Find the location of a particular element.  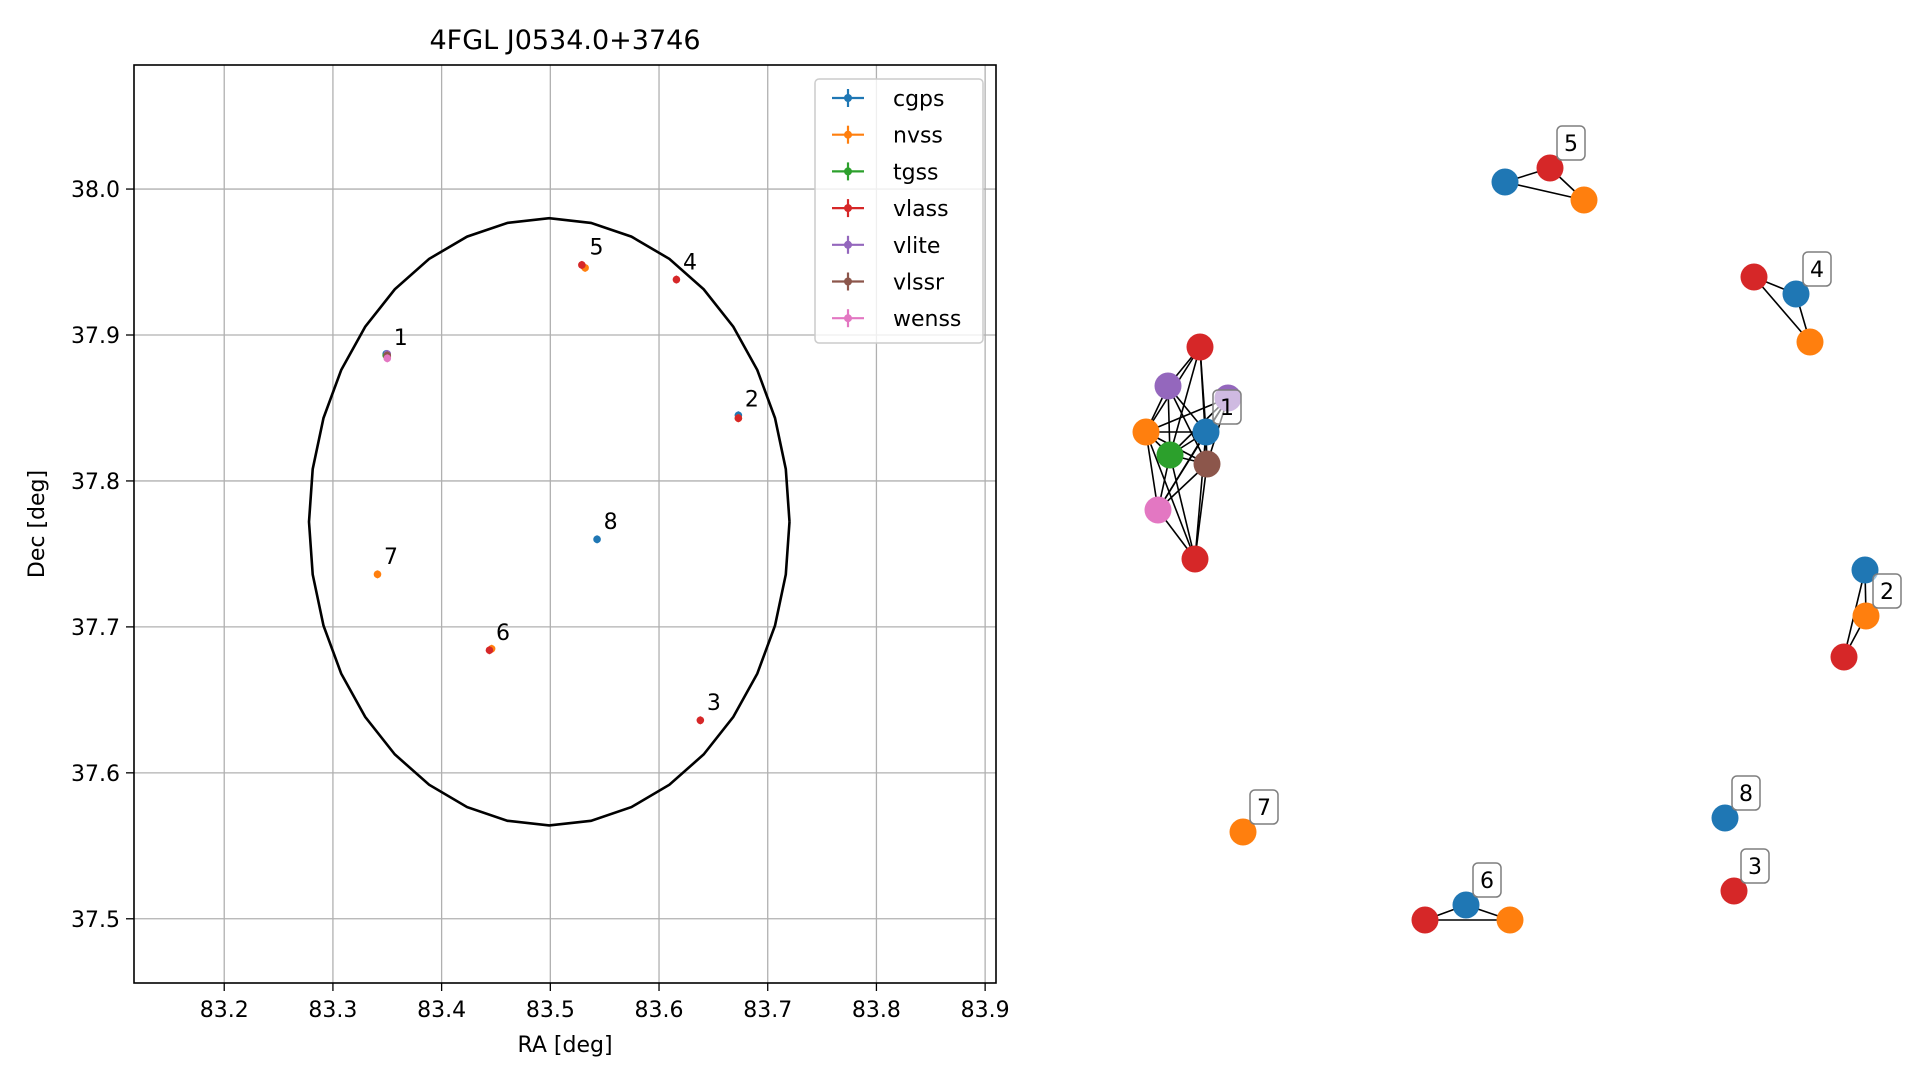

svg-text: 5 is located at coordinates (1571, 144).